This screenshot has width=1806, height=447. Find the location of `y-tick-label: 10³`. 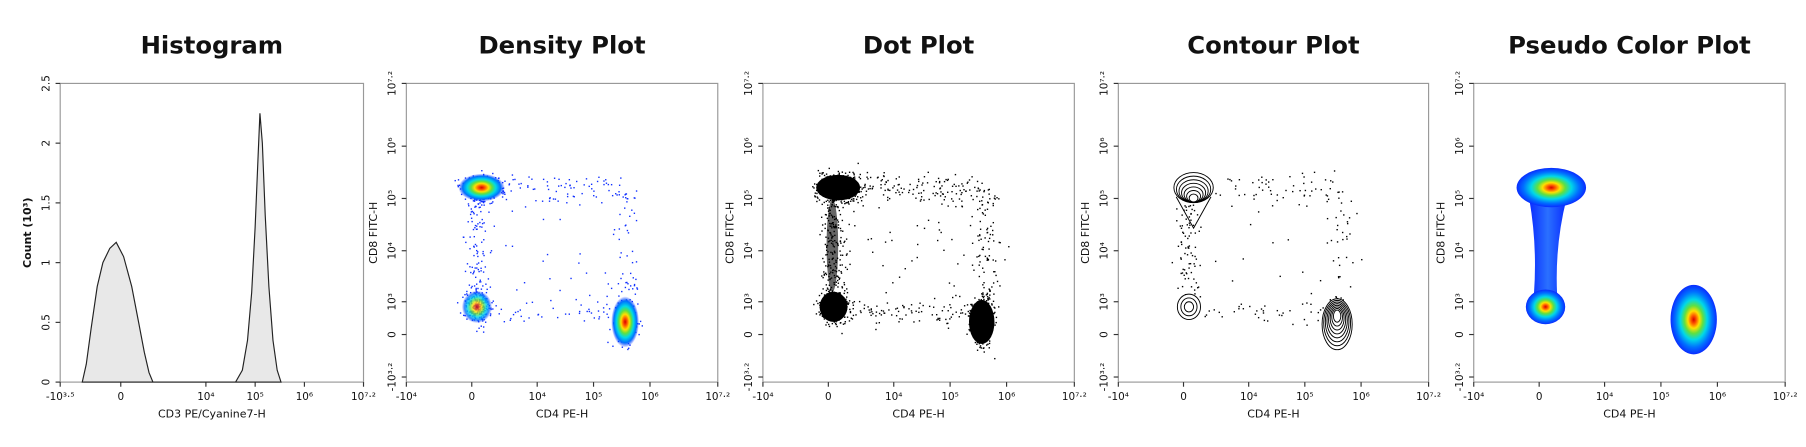

y-tick-label: 10³ is located at coordinates (392, 301).